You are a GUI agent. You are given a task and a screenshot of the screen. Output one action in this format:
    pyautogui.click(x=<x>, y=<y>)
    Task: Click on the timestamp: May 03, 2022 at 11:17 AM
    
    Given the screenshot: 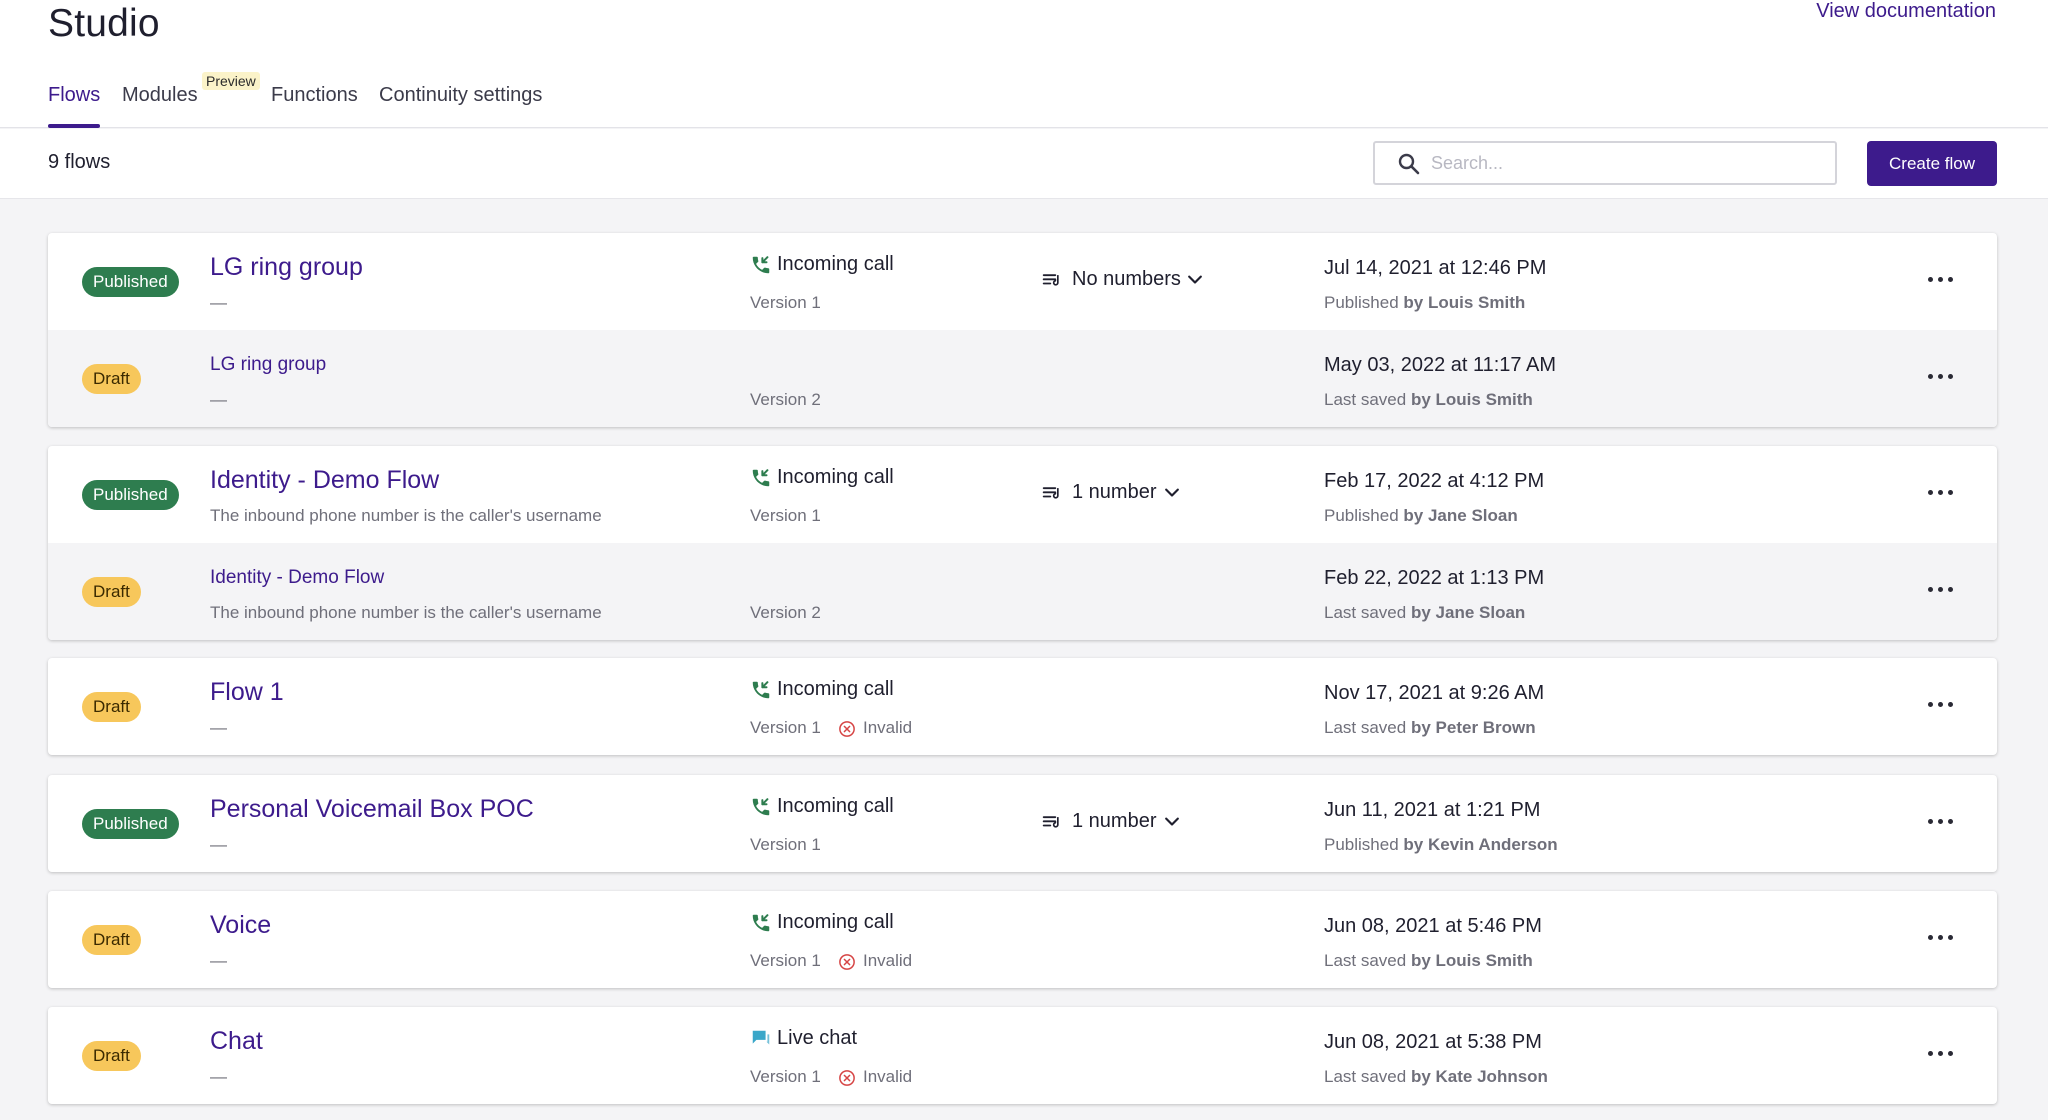 What is the action you would take?
    pyautogui.click(x=1440, y=365)
    